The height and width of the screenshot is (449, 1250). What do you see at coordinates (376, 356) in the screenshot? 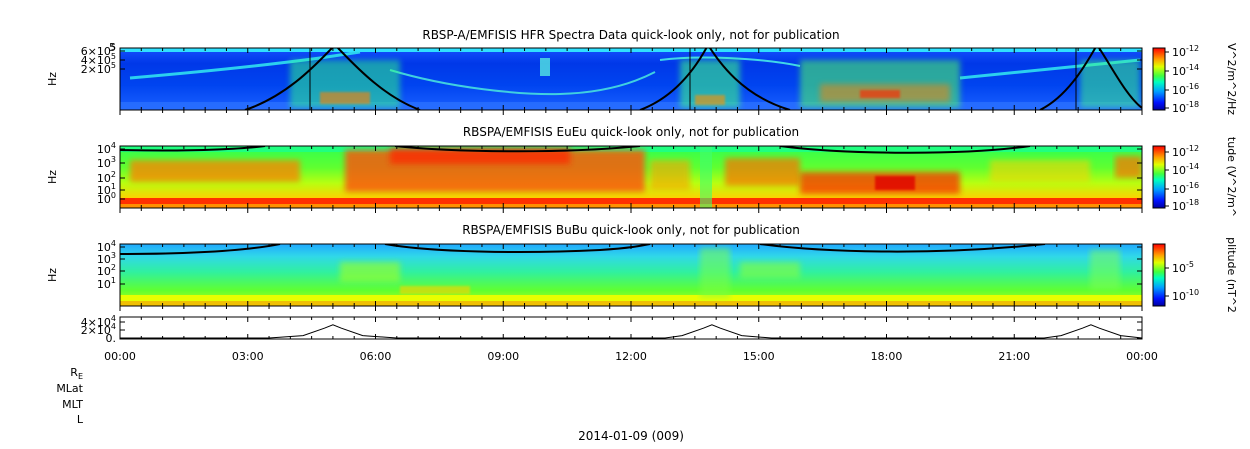
I see `x-tick-label: 06:00` at bounding box center [376, 356].